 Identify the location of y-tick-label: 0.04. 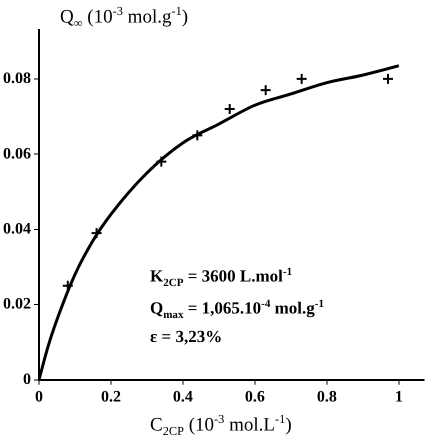
(17, 229).